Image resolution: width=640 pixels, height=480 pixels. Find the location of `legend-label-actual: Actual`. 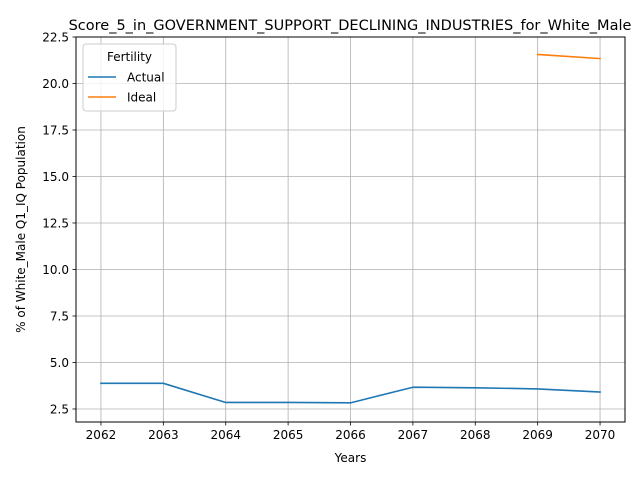

legend-label-actual: Actual is located at coordinates (146, 77).